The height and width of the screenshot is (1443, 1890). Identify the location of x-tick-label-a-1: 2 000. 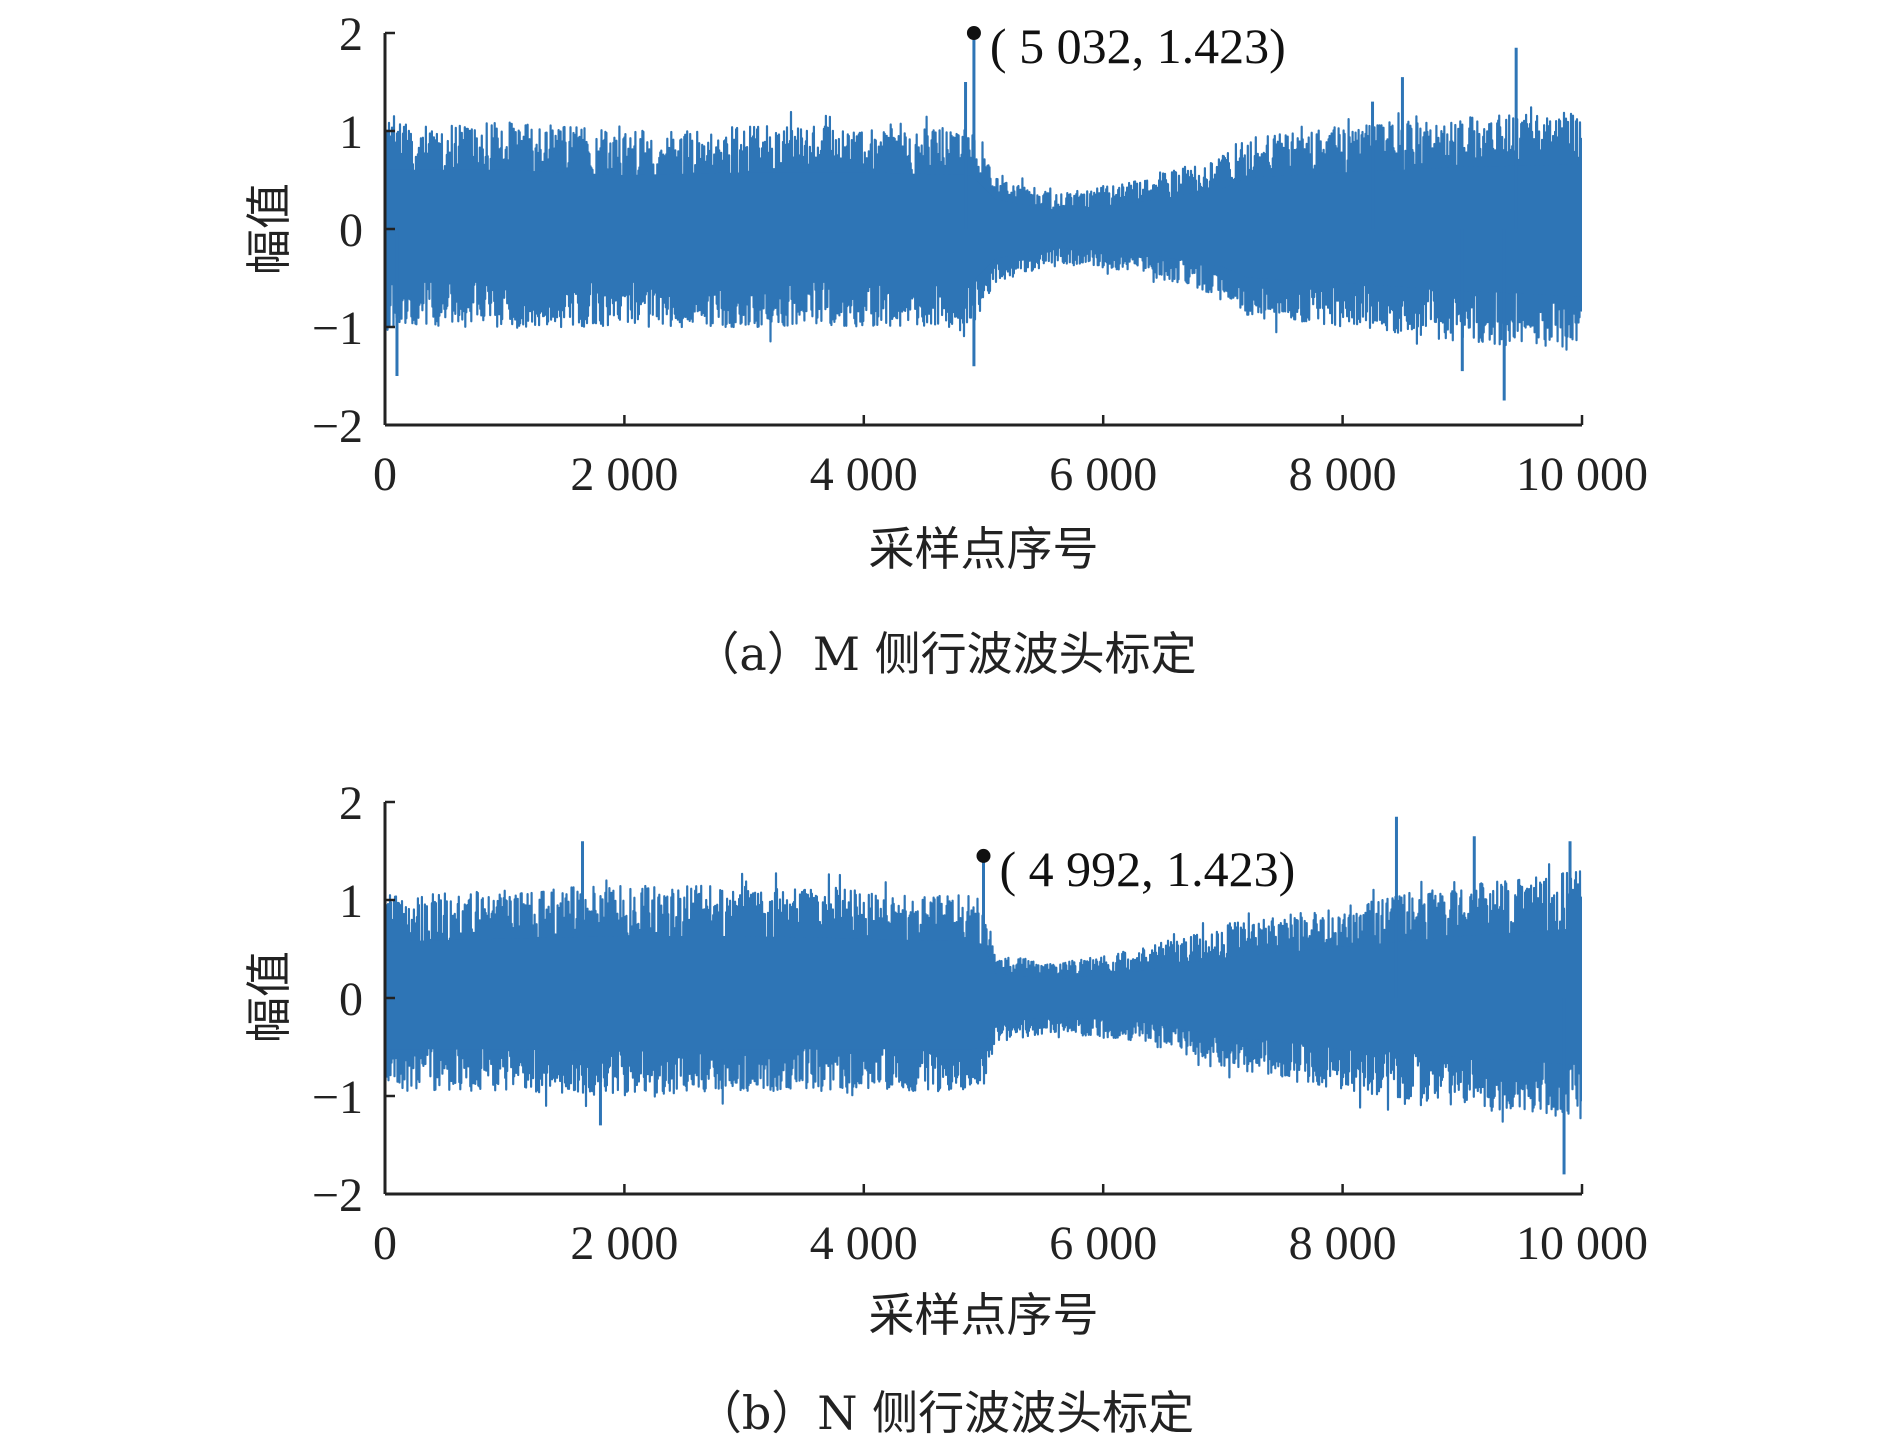
(624, 474).